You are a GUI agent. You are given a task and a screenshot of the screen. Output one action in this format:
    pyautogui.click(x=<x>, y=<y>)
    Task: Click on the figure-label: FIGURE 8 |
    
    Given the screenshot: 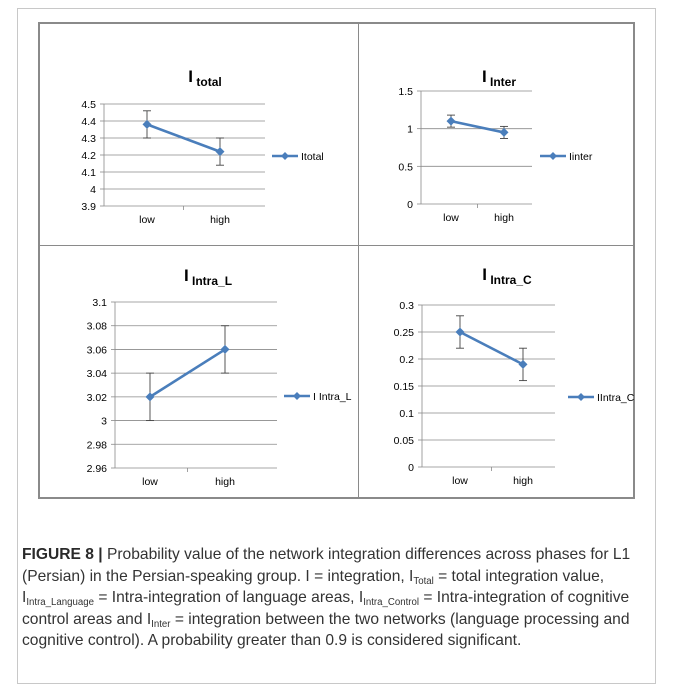 What is the action you would take?
    pyautogui.click(x=62, y=554)
    